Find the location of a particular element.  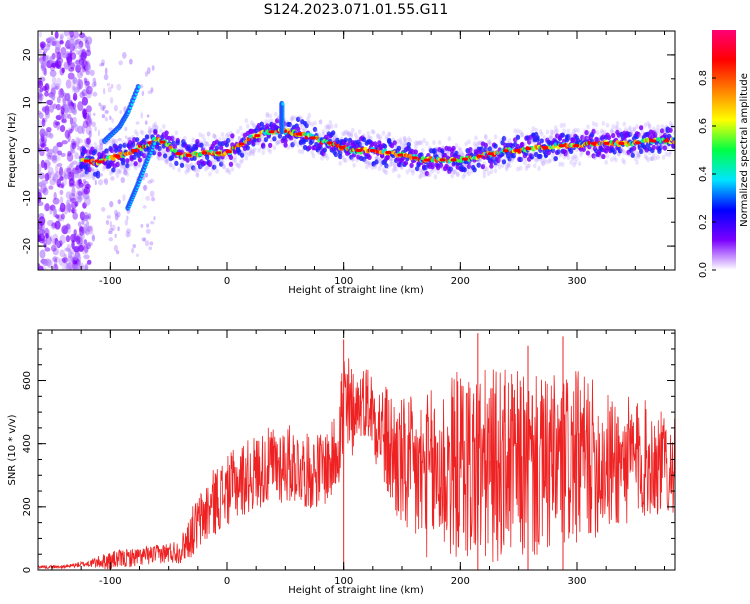

colorbar-tick-label: 0.2 is located at coordinates (703, 222).